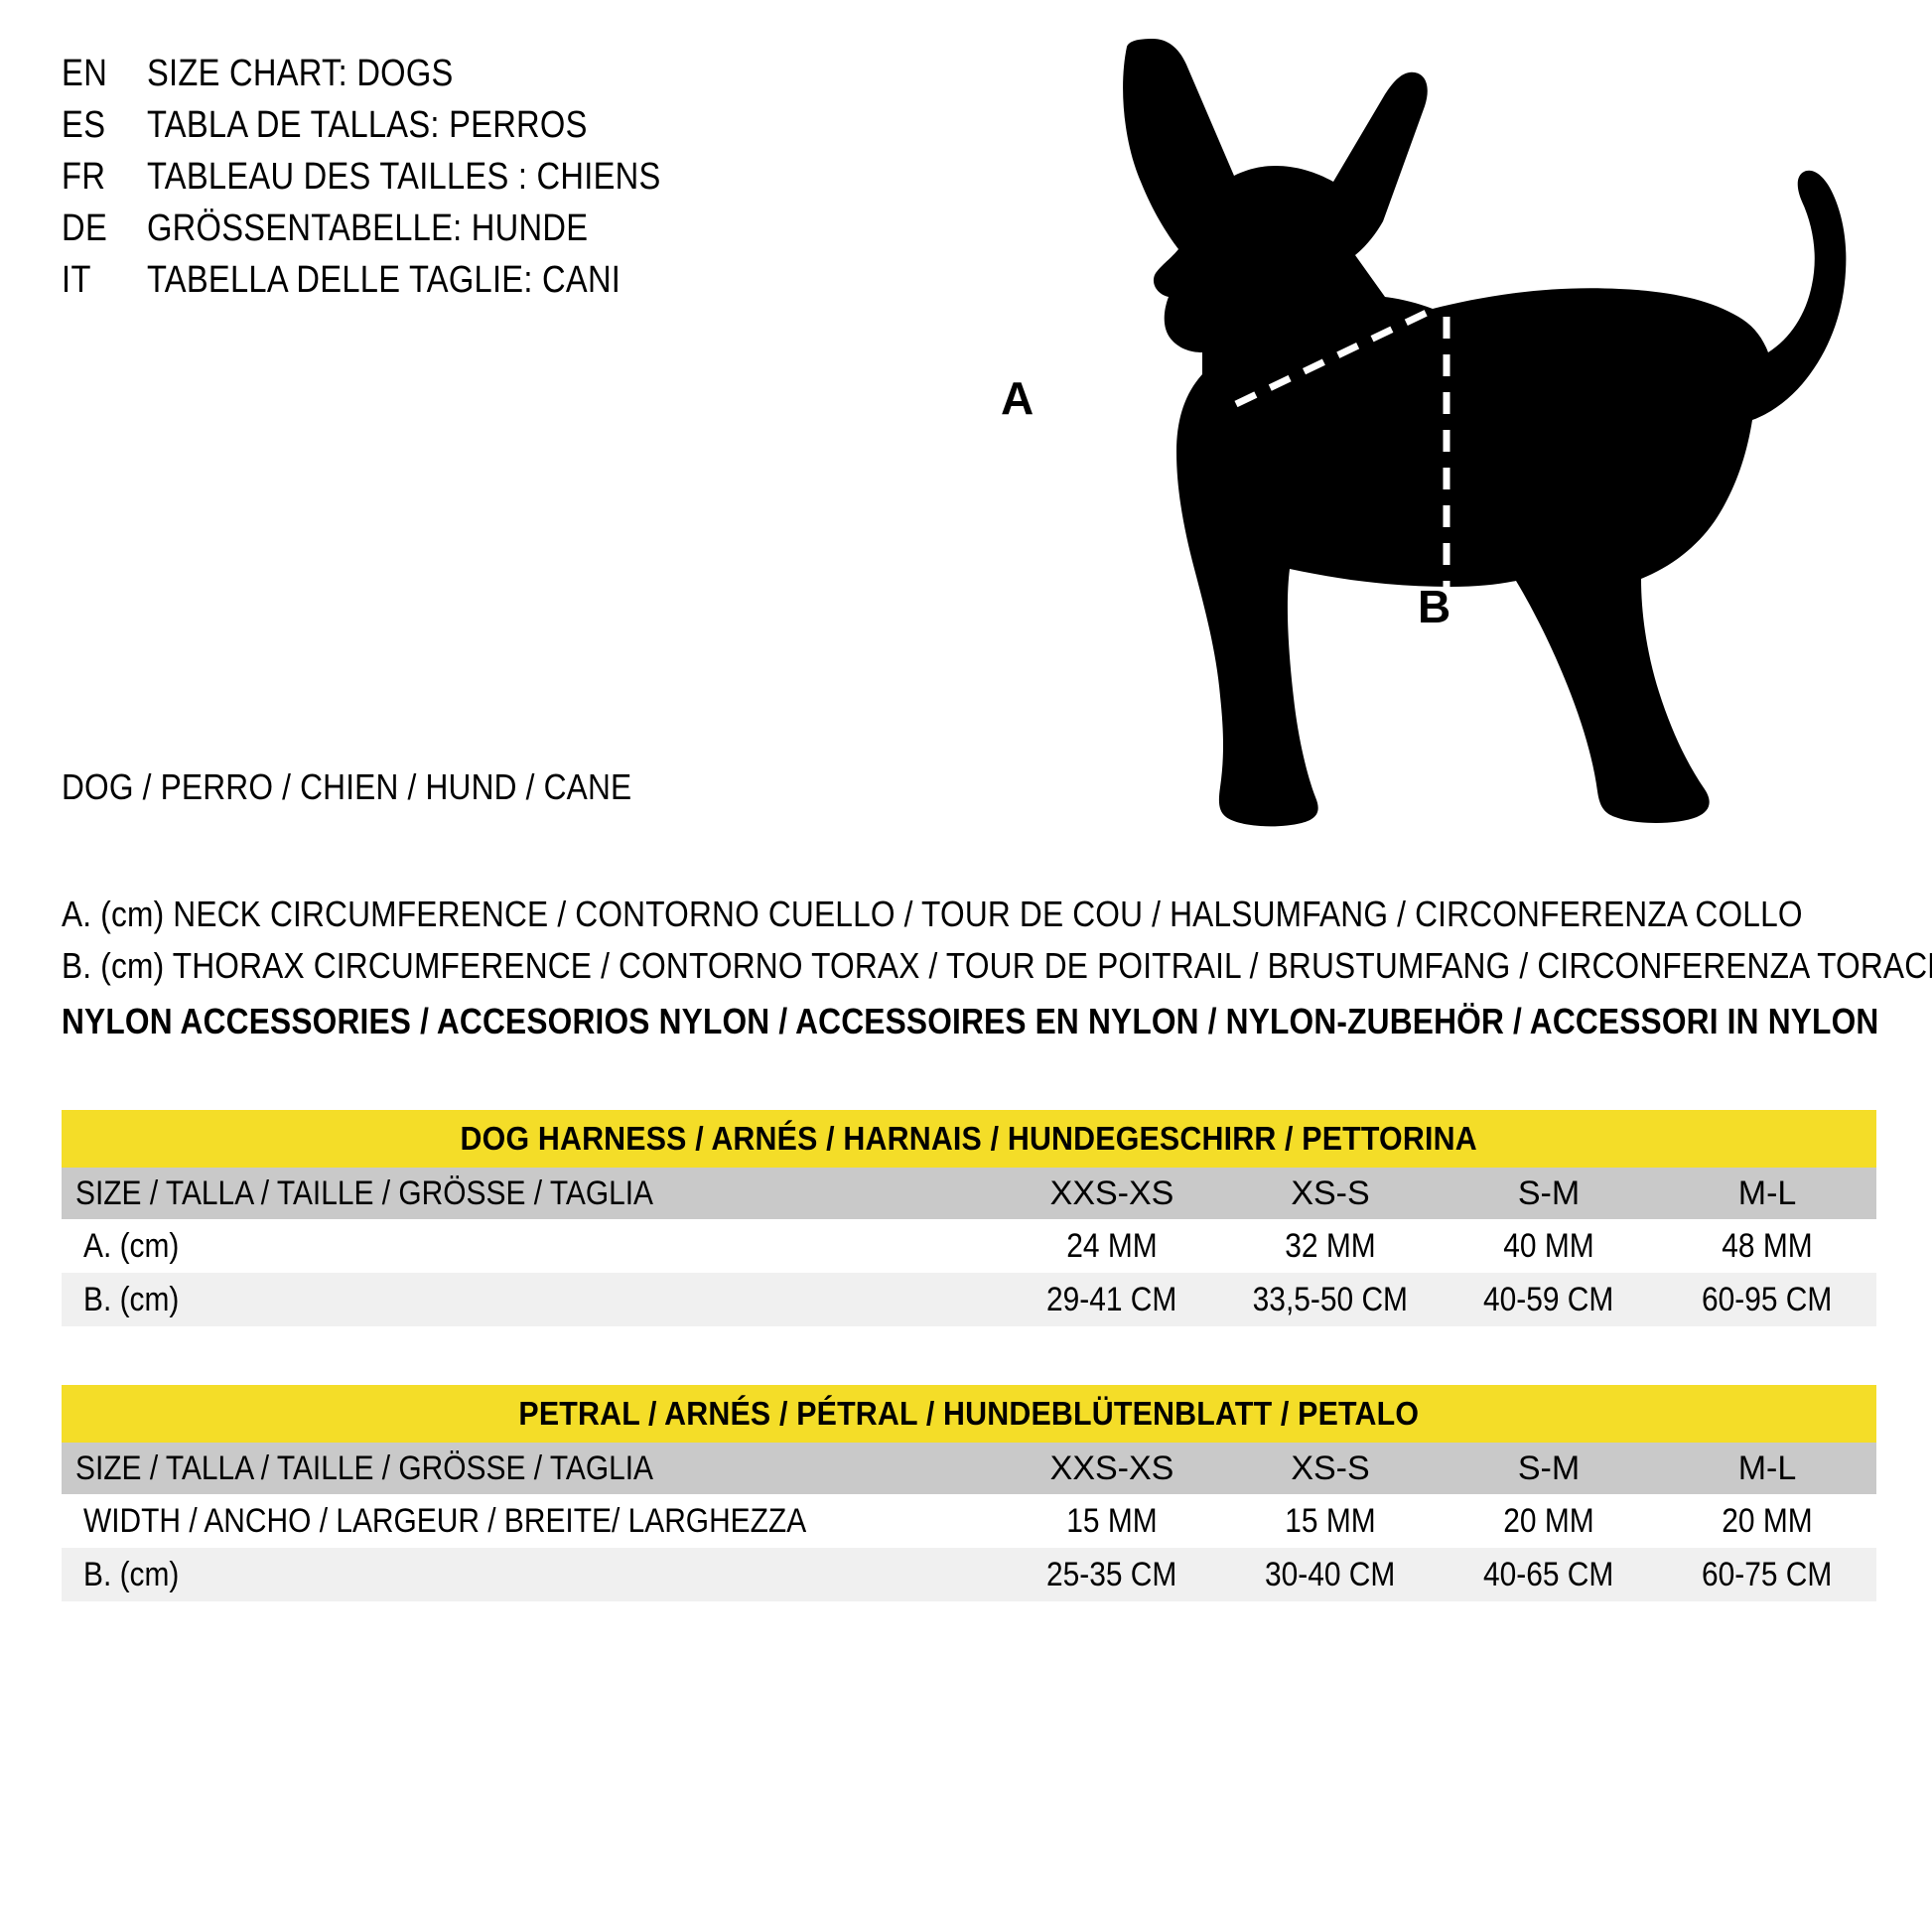  I want to click on row-value-text: 40-65 CM, so click(1549, 1574).